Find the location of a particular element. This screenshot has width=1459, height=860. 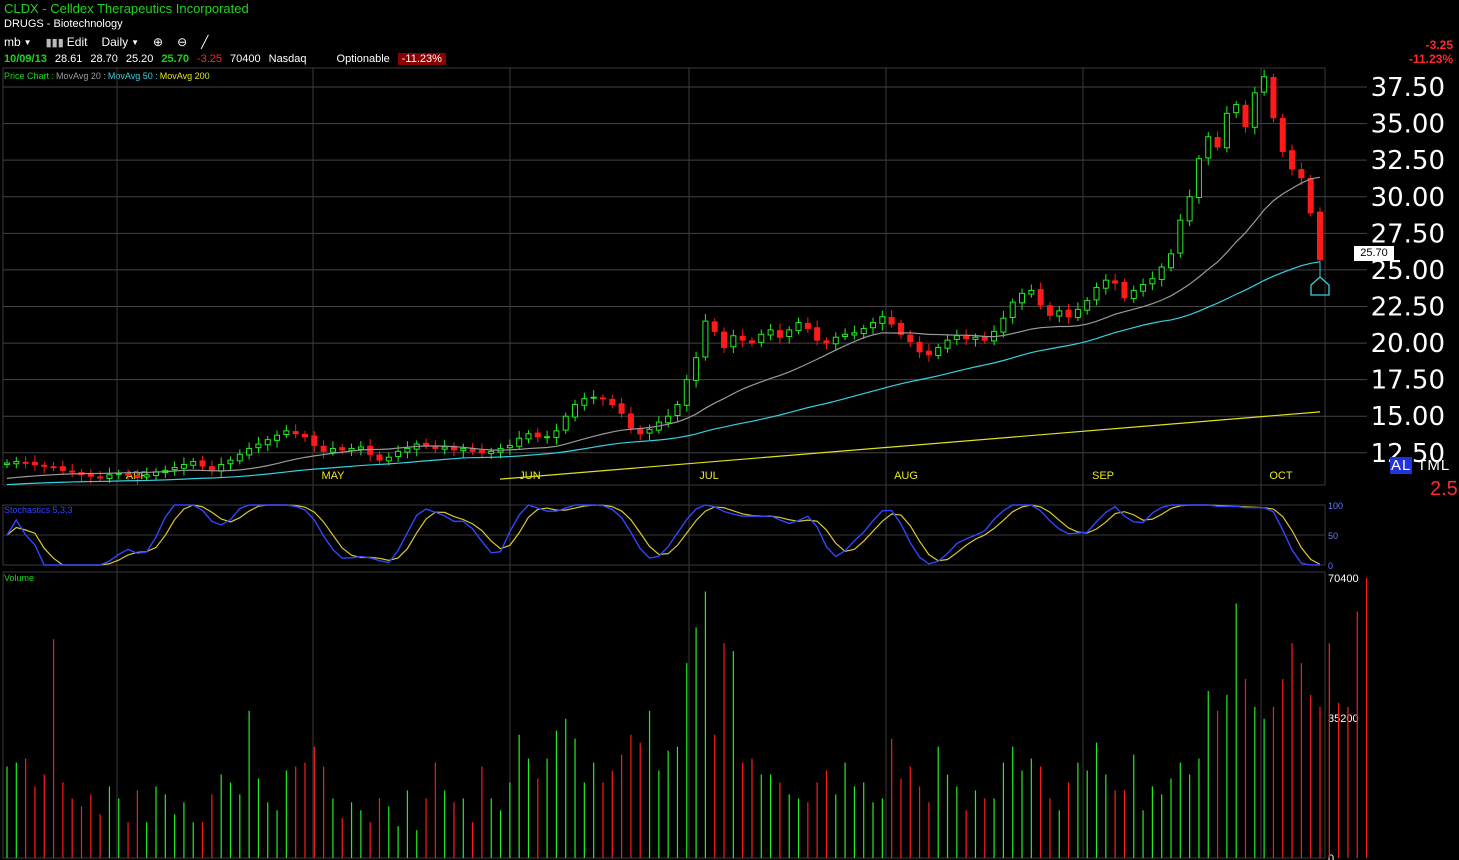

user-dropdown: mb ▼ is located at coordinates (18, 42).